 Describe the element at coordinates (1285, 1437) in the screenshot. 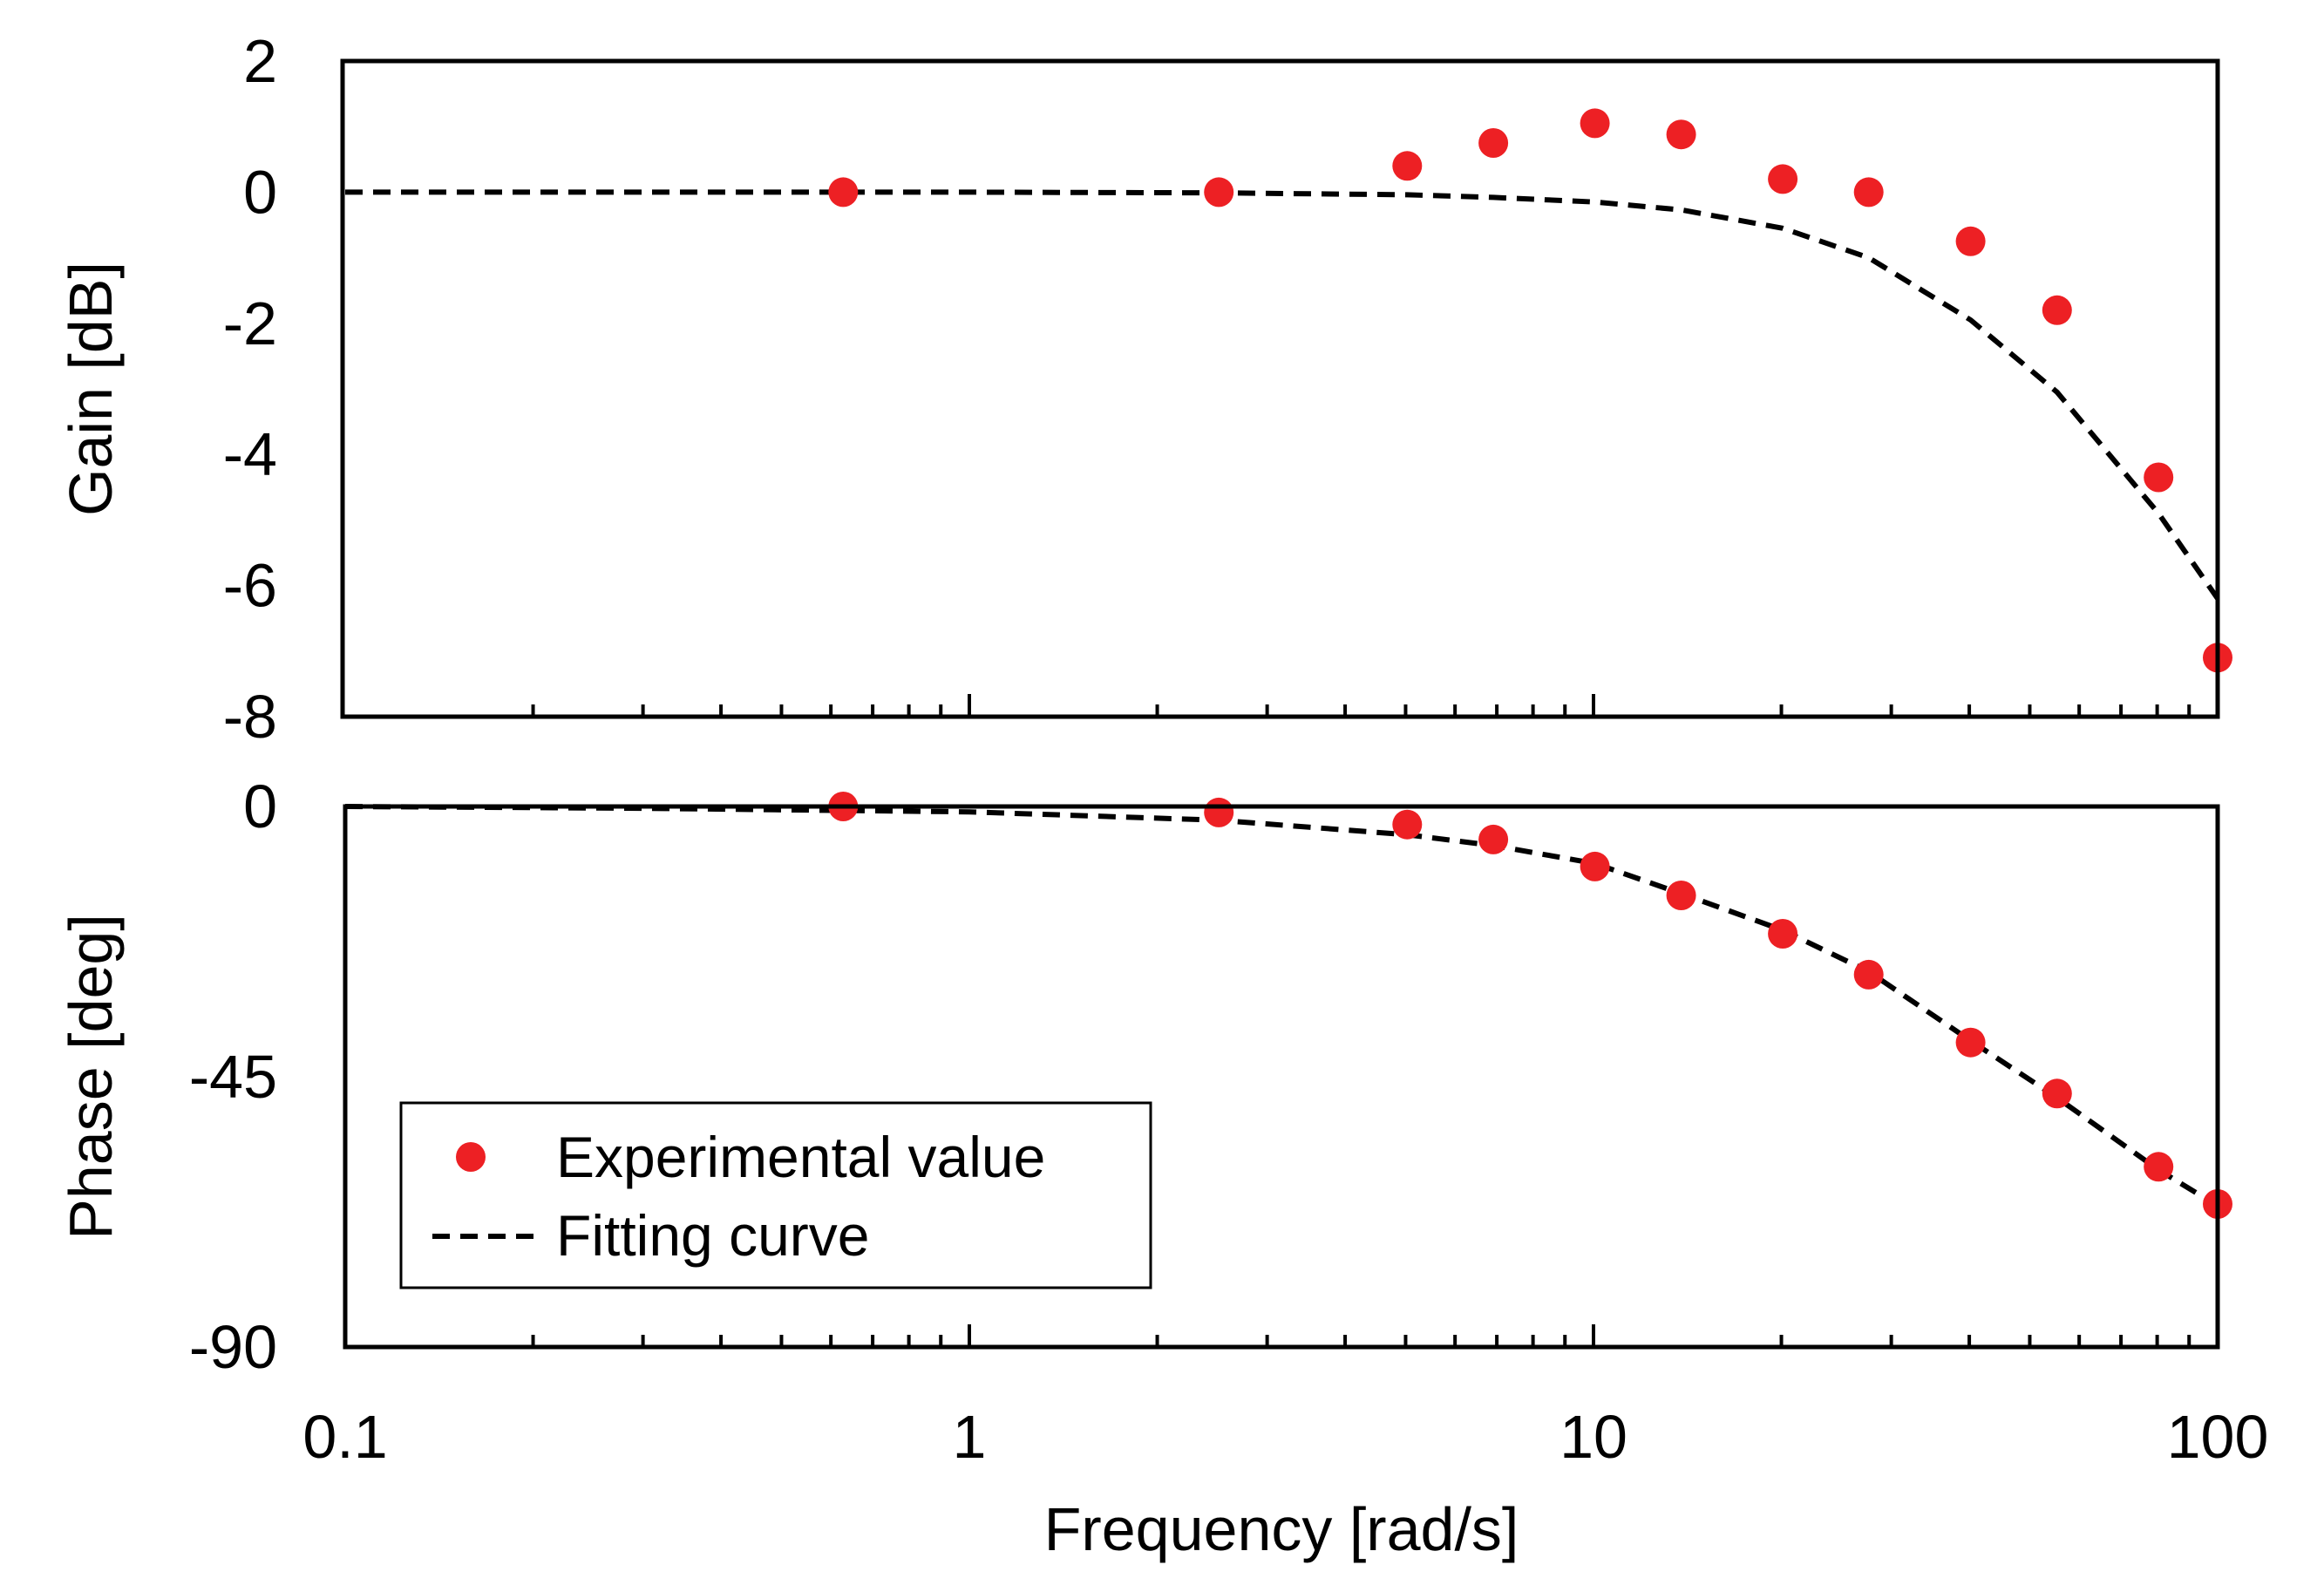

I see `phase-xtick-labels: 0.1 1 10 100` at that location.